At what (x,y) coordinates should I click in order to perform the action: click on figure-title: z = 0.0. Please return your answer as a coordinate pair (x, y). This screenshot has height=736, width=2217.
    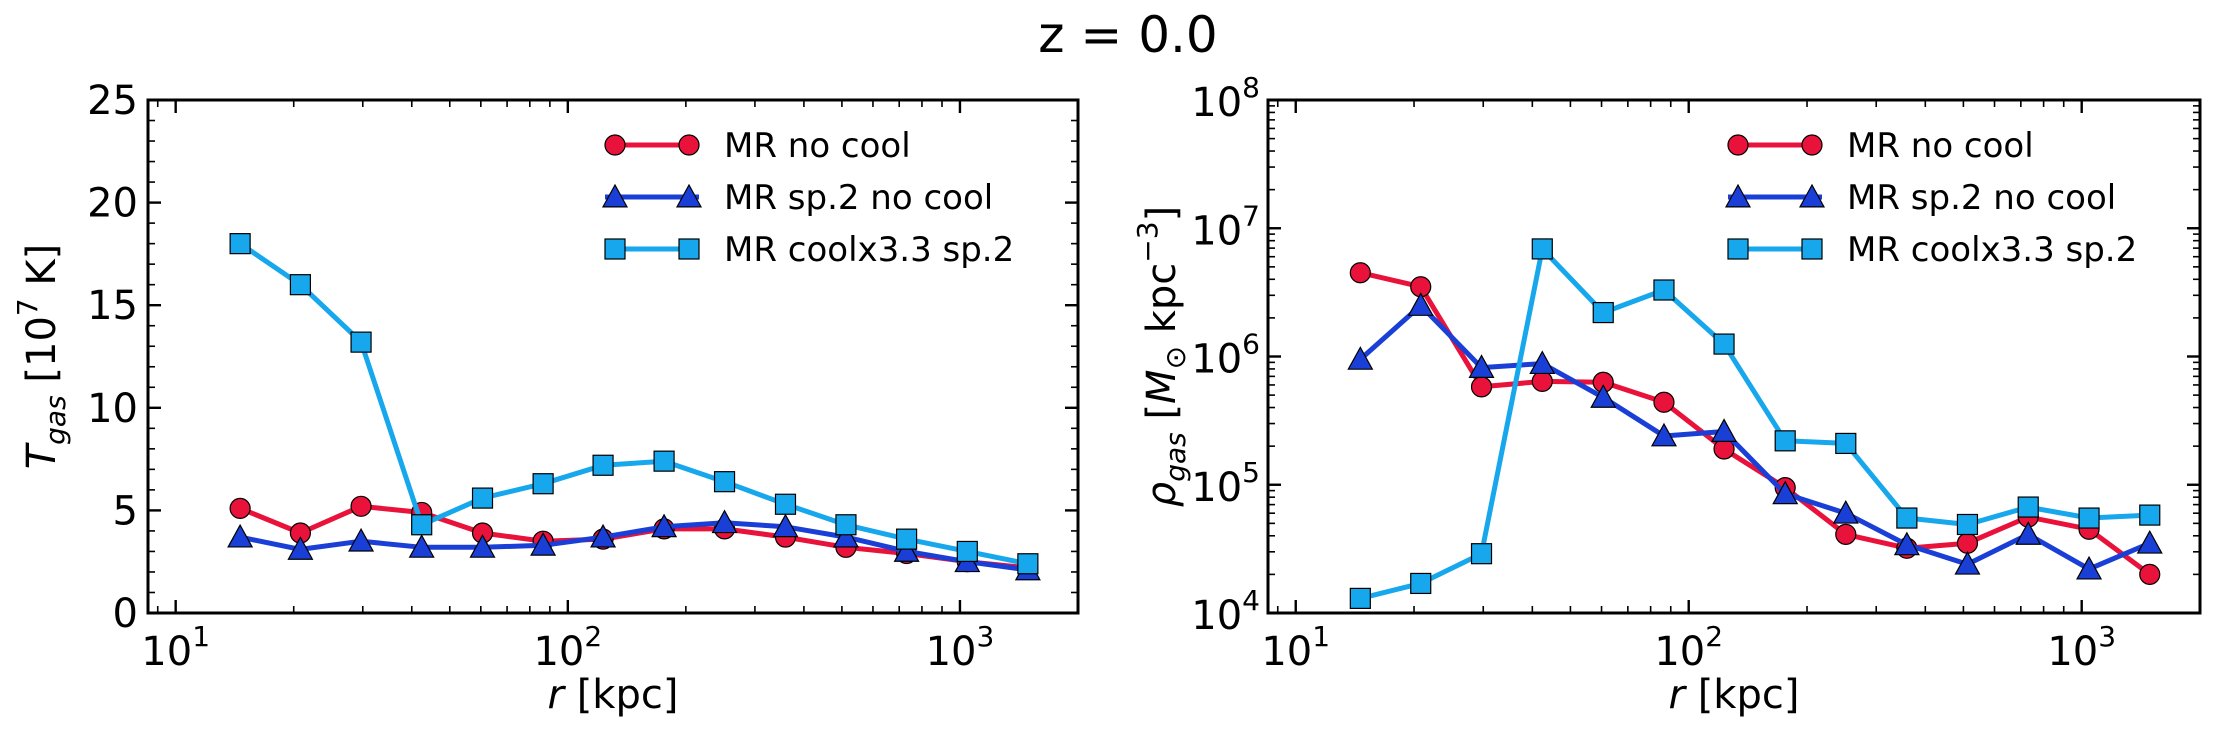
    Looking at the image, I should click on (1127, 35).